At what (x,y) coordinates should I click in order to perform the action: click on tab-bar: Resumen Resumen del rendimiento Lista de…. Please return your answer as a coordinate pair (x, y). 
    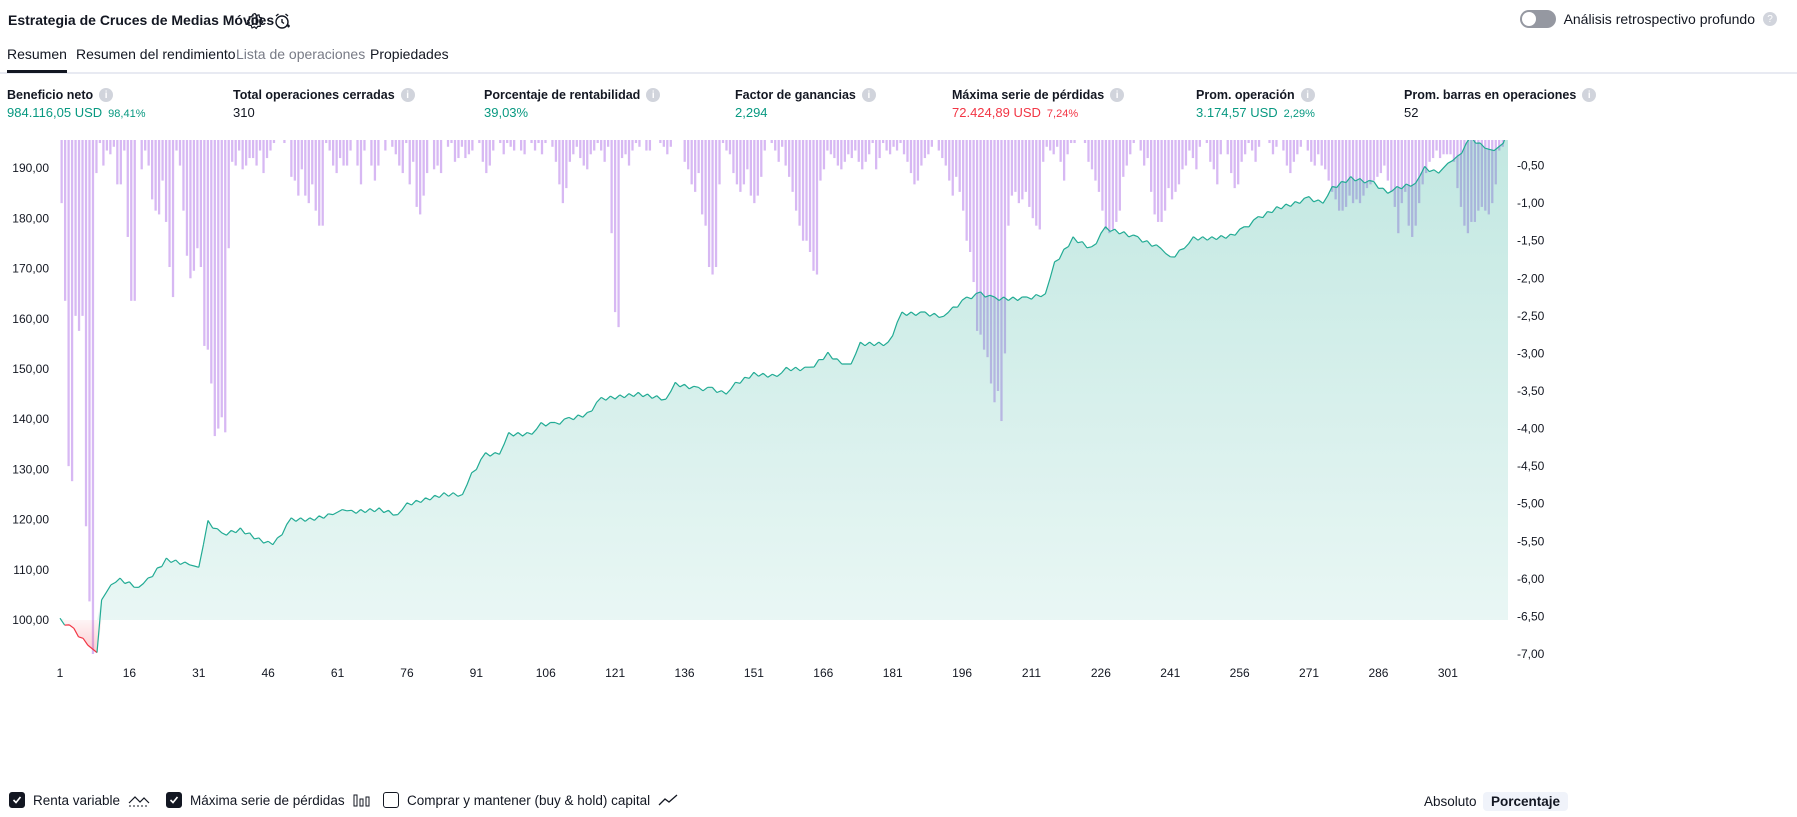
    Looking at the image, I should click on (898, 58).